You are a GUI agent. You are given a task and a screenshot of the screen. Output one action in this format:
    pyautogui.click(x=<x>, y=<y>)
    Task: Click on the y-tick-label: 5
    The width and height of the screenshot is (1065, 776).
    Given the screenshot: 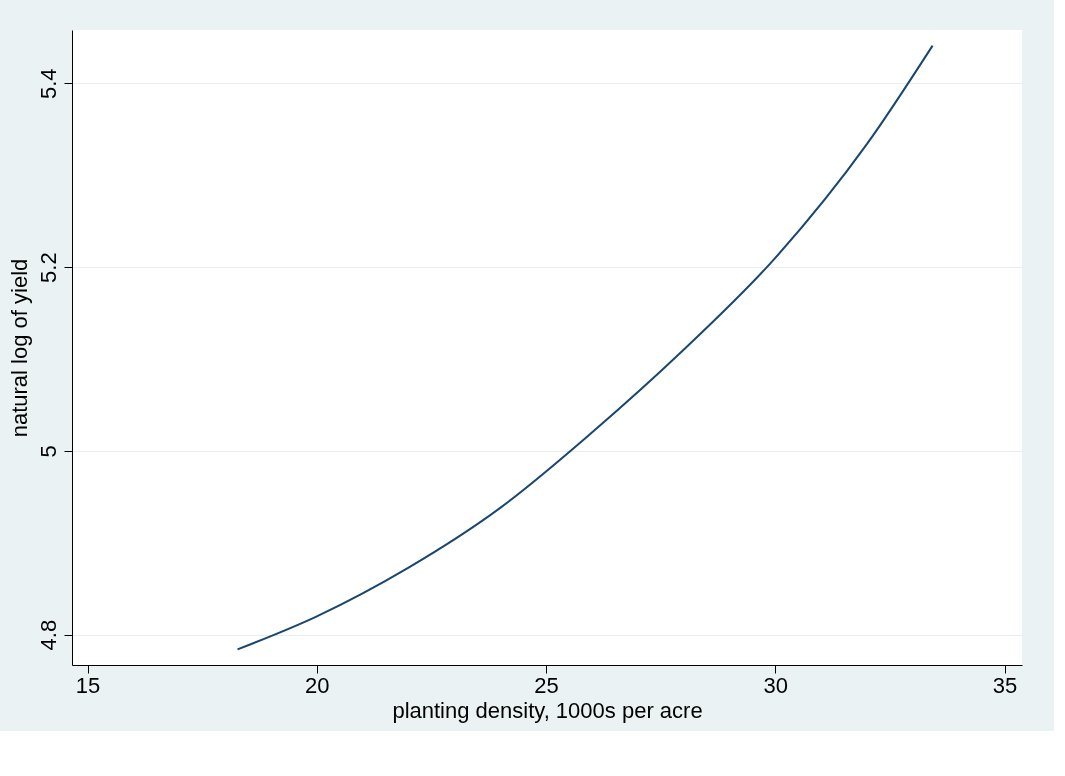 What is the action you would take?
    pyautogui.click(x=48, y=451)
    